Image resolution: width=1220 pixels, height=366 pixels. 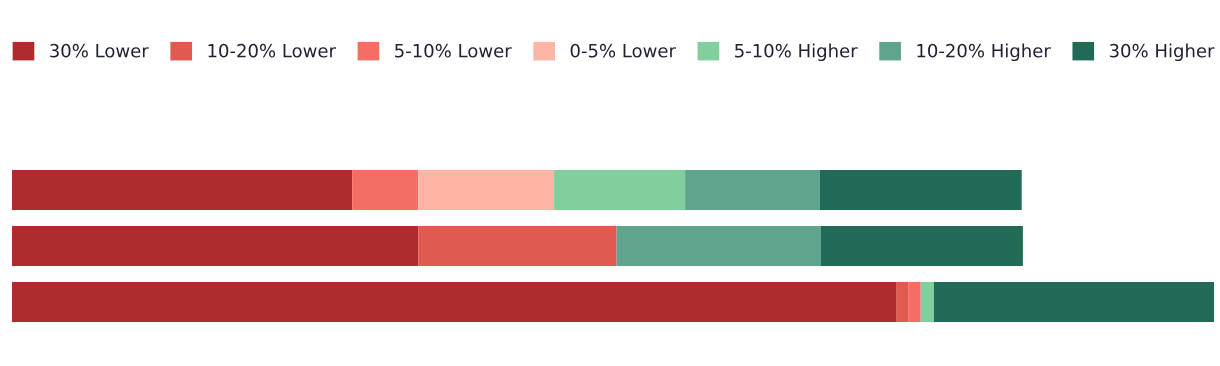 I want to click on legend-label: 5-10% Lower, so click(x=453, y=50).